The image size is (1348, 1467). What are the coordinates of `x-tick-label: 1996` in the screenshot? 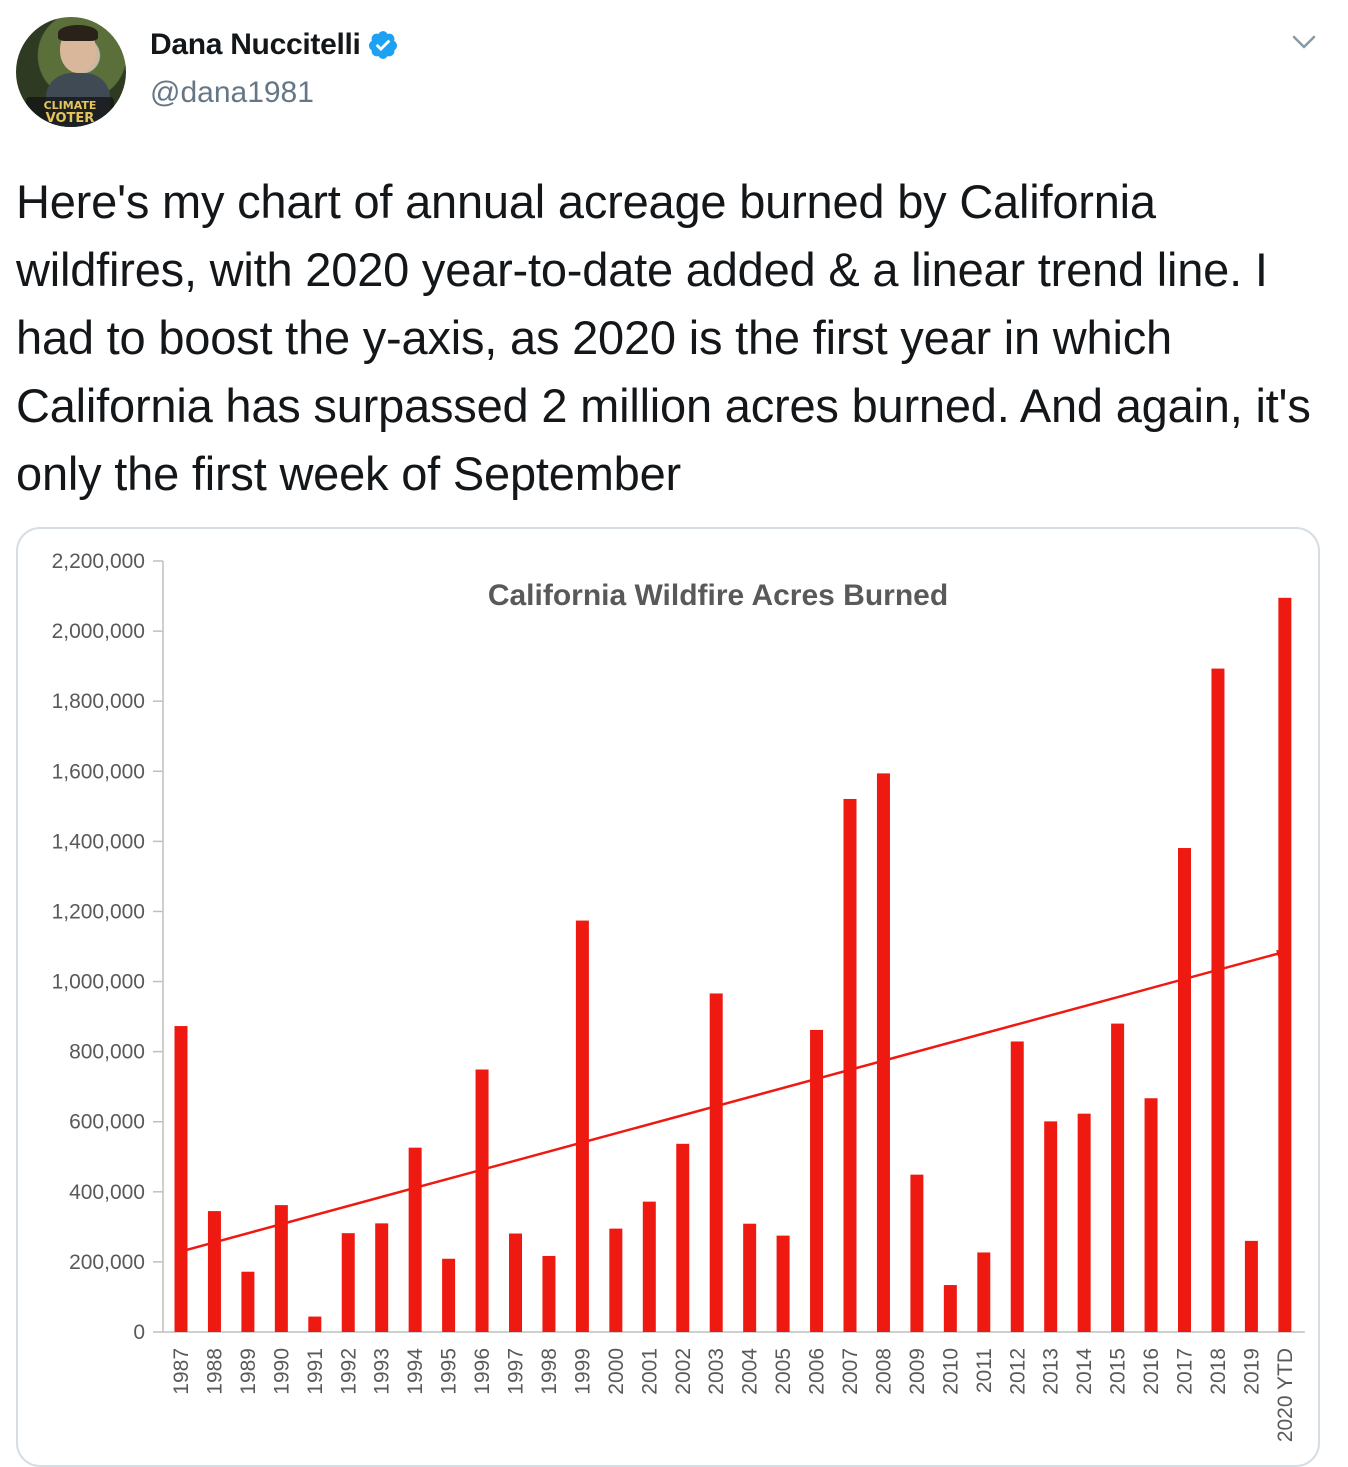 It's located at (482, 1371).